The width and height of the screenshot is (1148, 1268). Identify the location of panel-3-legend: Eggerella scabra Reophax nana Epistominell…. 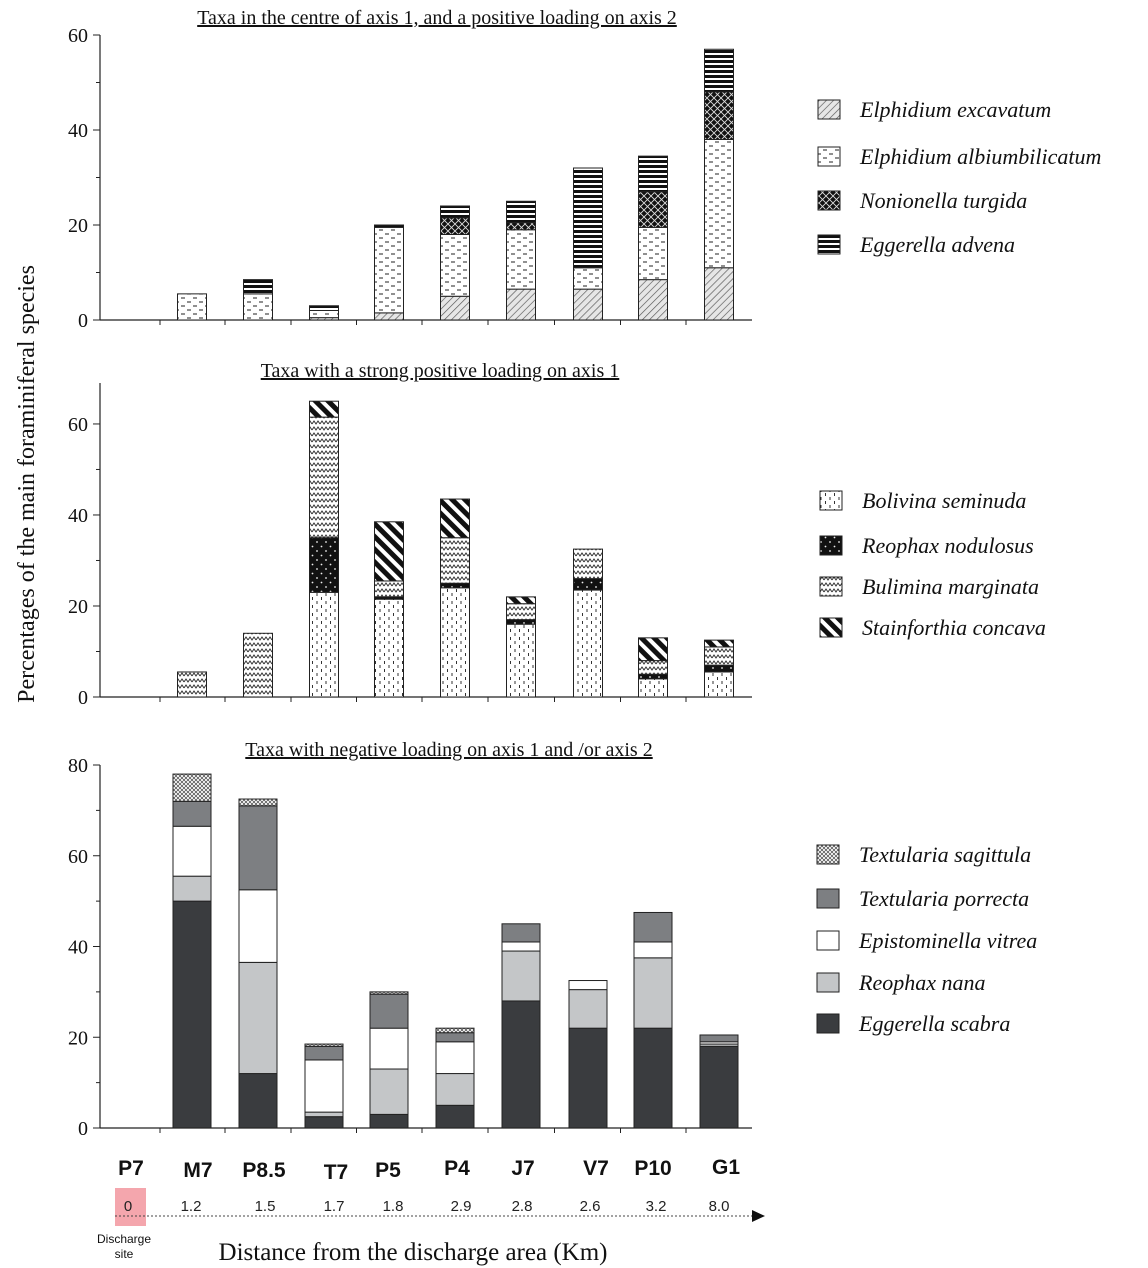
(926, 939).